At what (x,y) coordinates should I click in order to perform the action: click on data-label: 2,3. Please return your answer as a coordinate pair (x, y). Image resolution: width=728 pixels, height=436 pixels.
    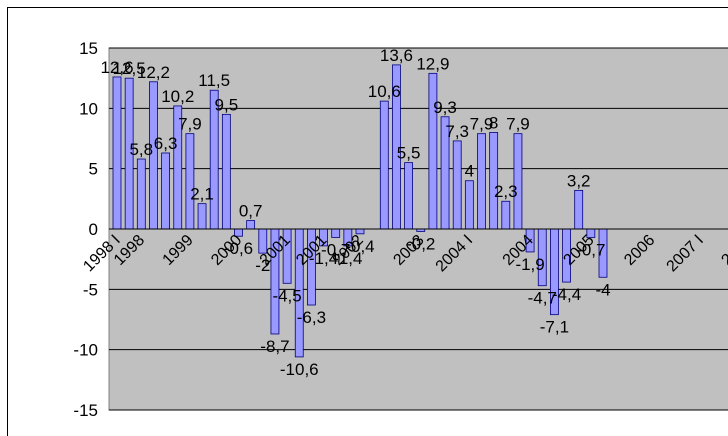
    Looking at the image, I should click on (506, 191).